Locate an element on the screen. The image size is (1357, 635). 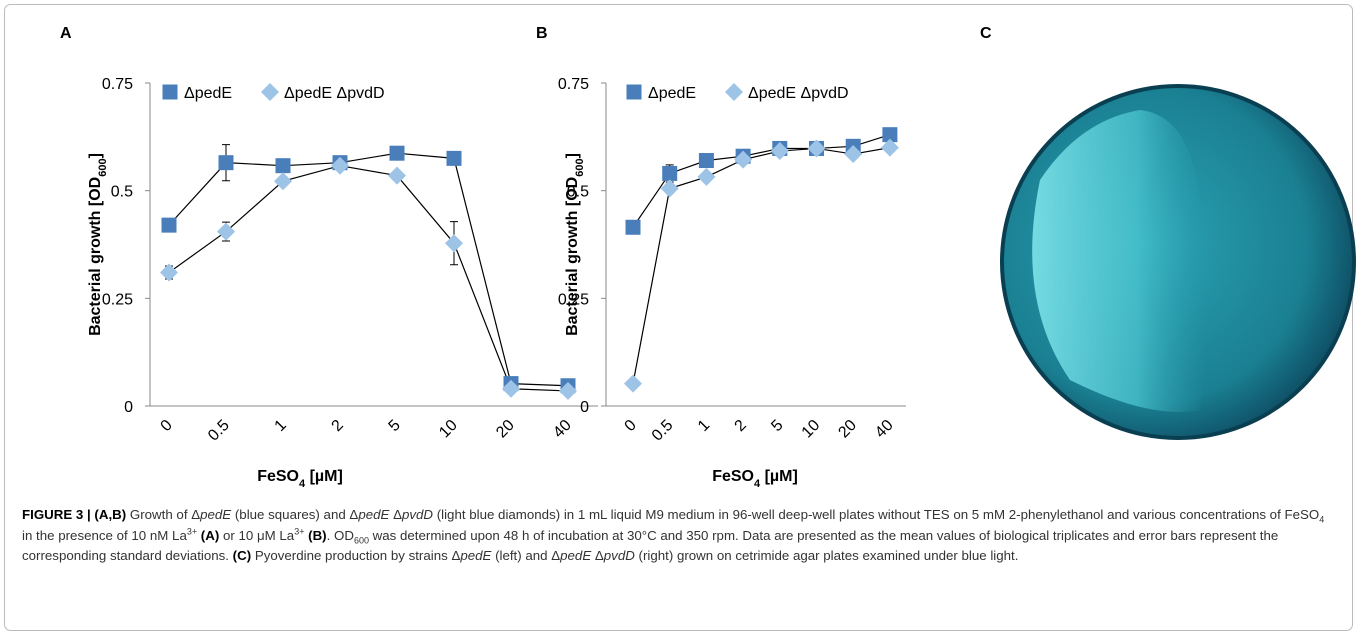
petri-dish-photo is located at coordinates (1178, 262).